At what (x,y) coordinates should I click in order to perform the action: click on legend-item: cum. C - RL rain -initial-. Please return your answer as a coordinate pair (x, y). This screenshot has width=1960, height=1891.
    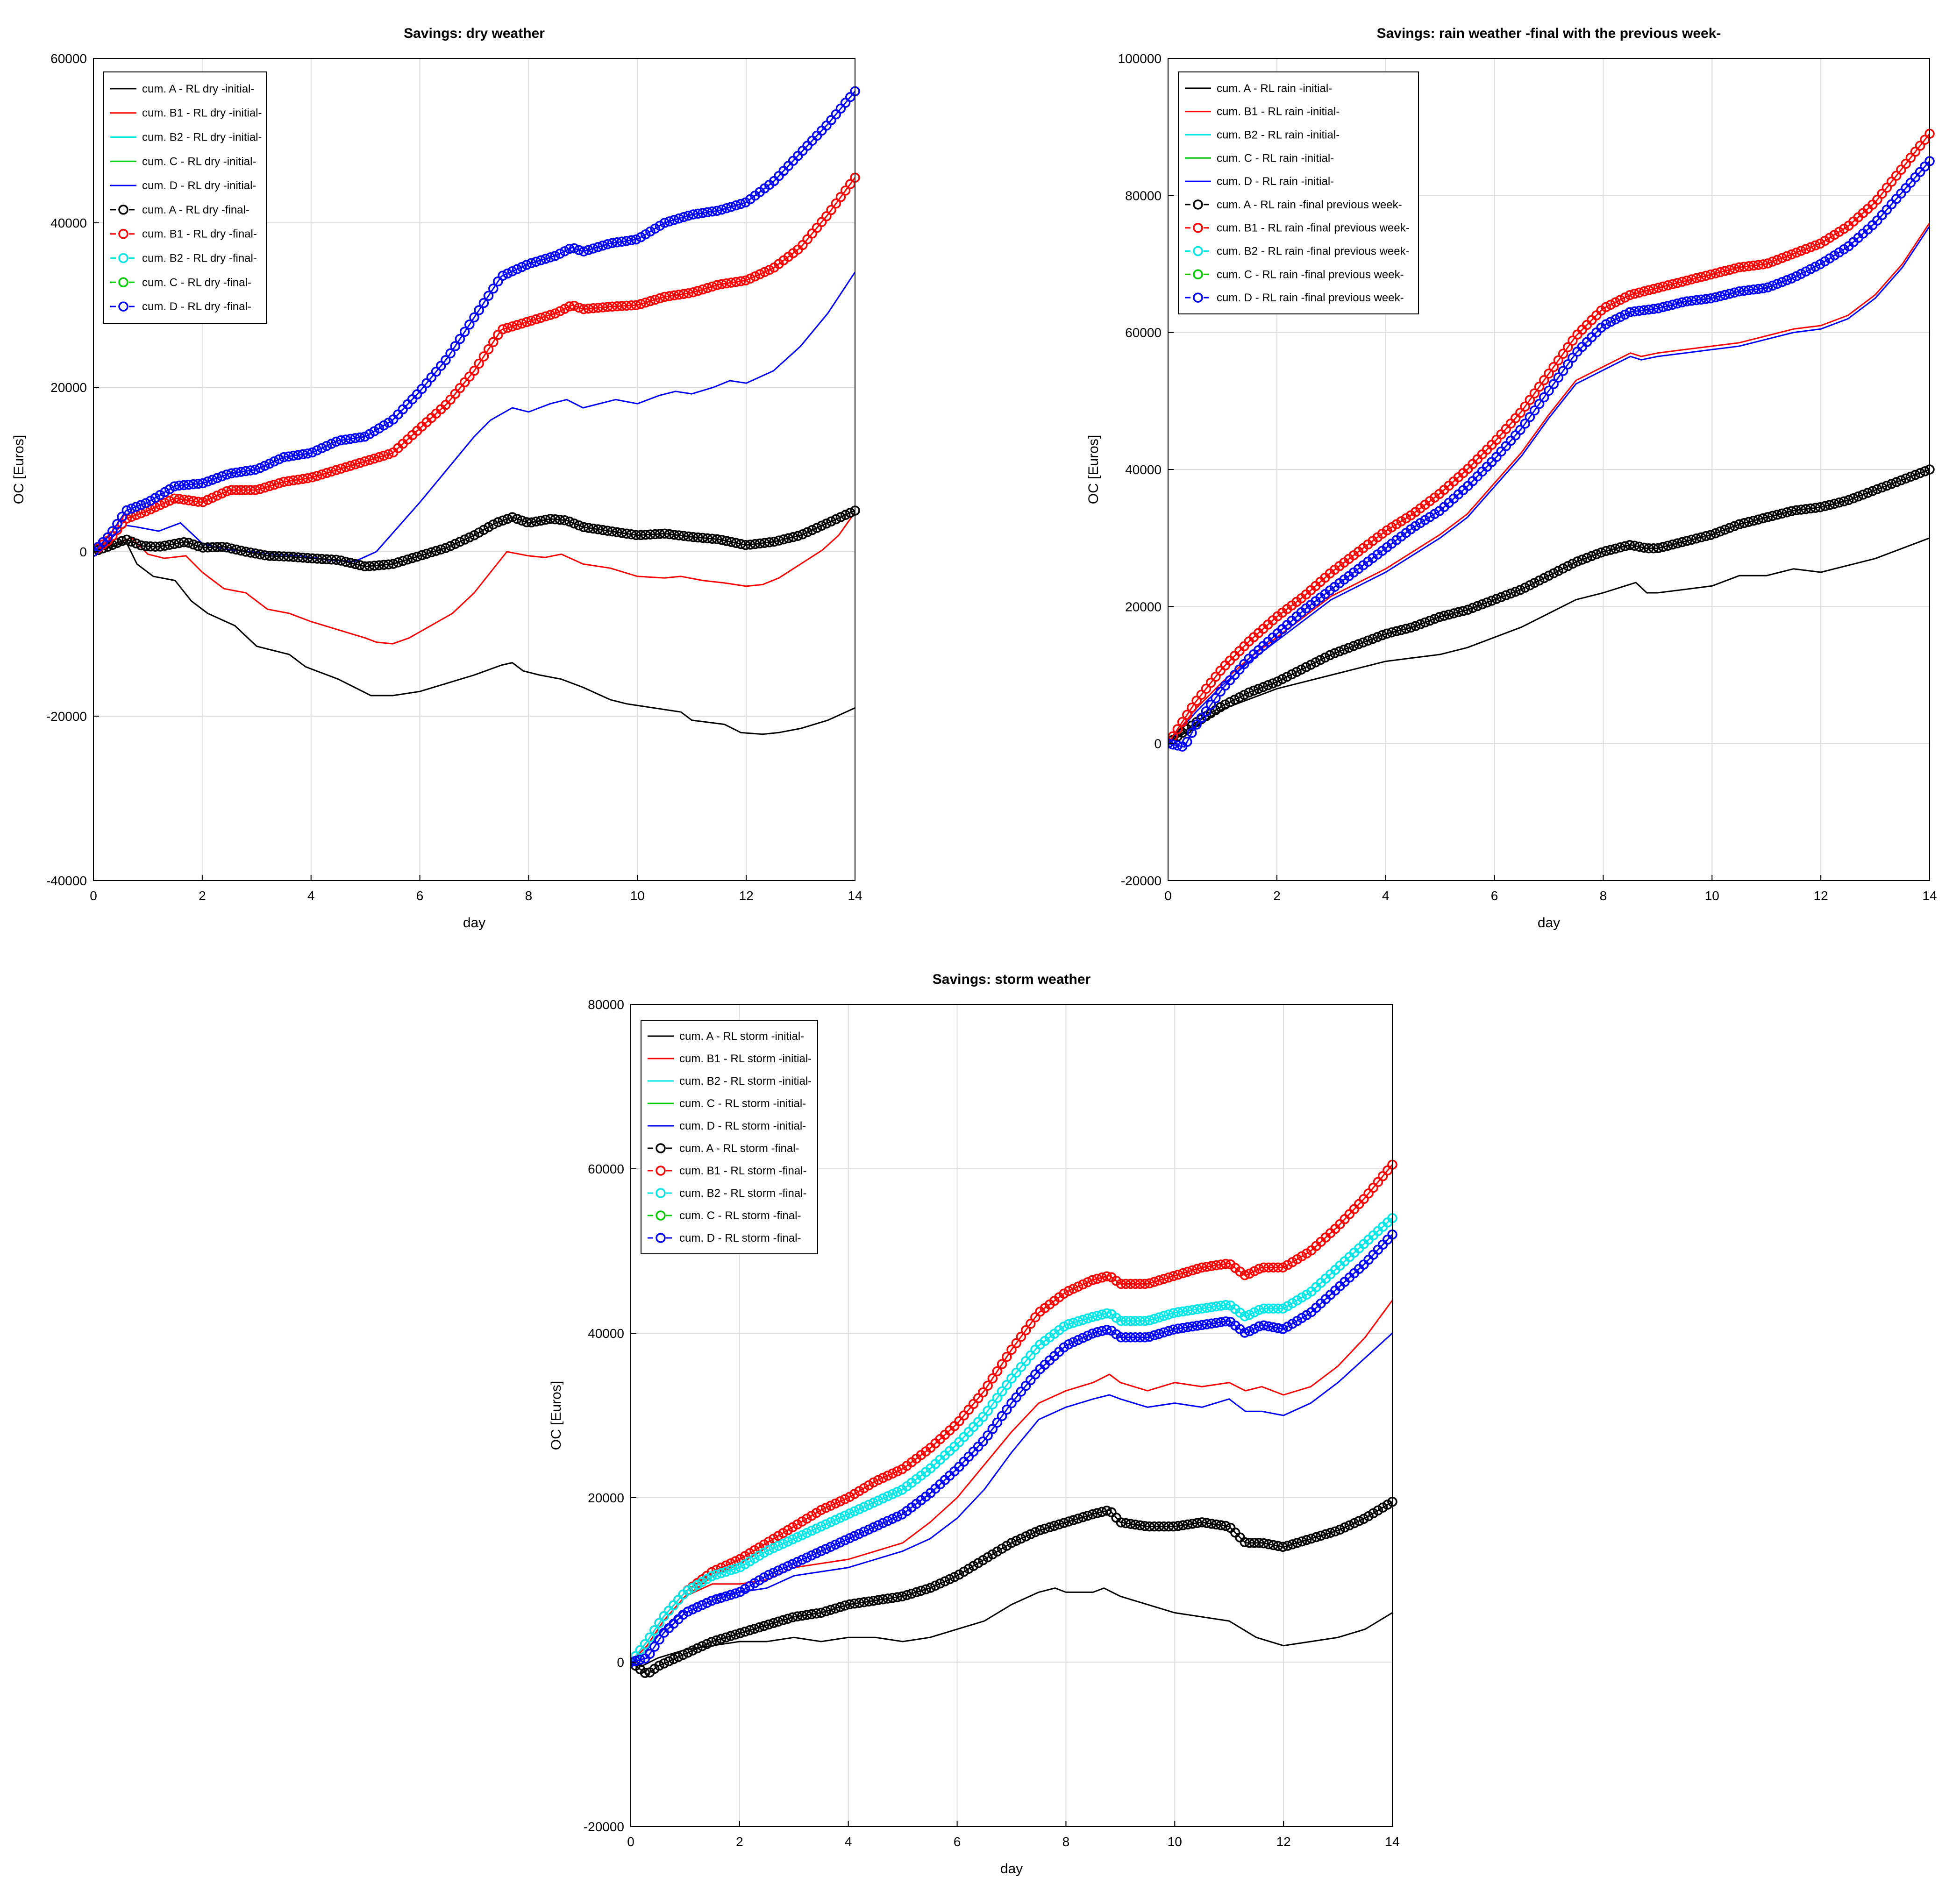
    Looking at the image, I should click on (1260, 158).